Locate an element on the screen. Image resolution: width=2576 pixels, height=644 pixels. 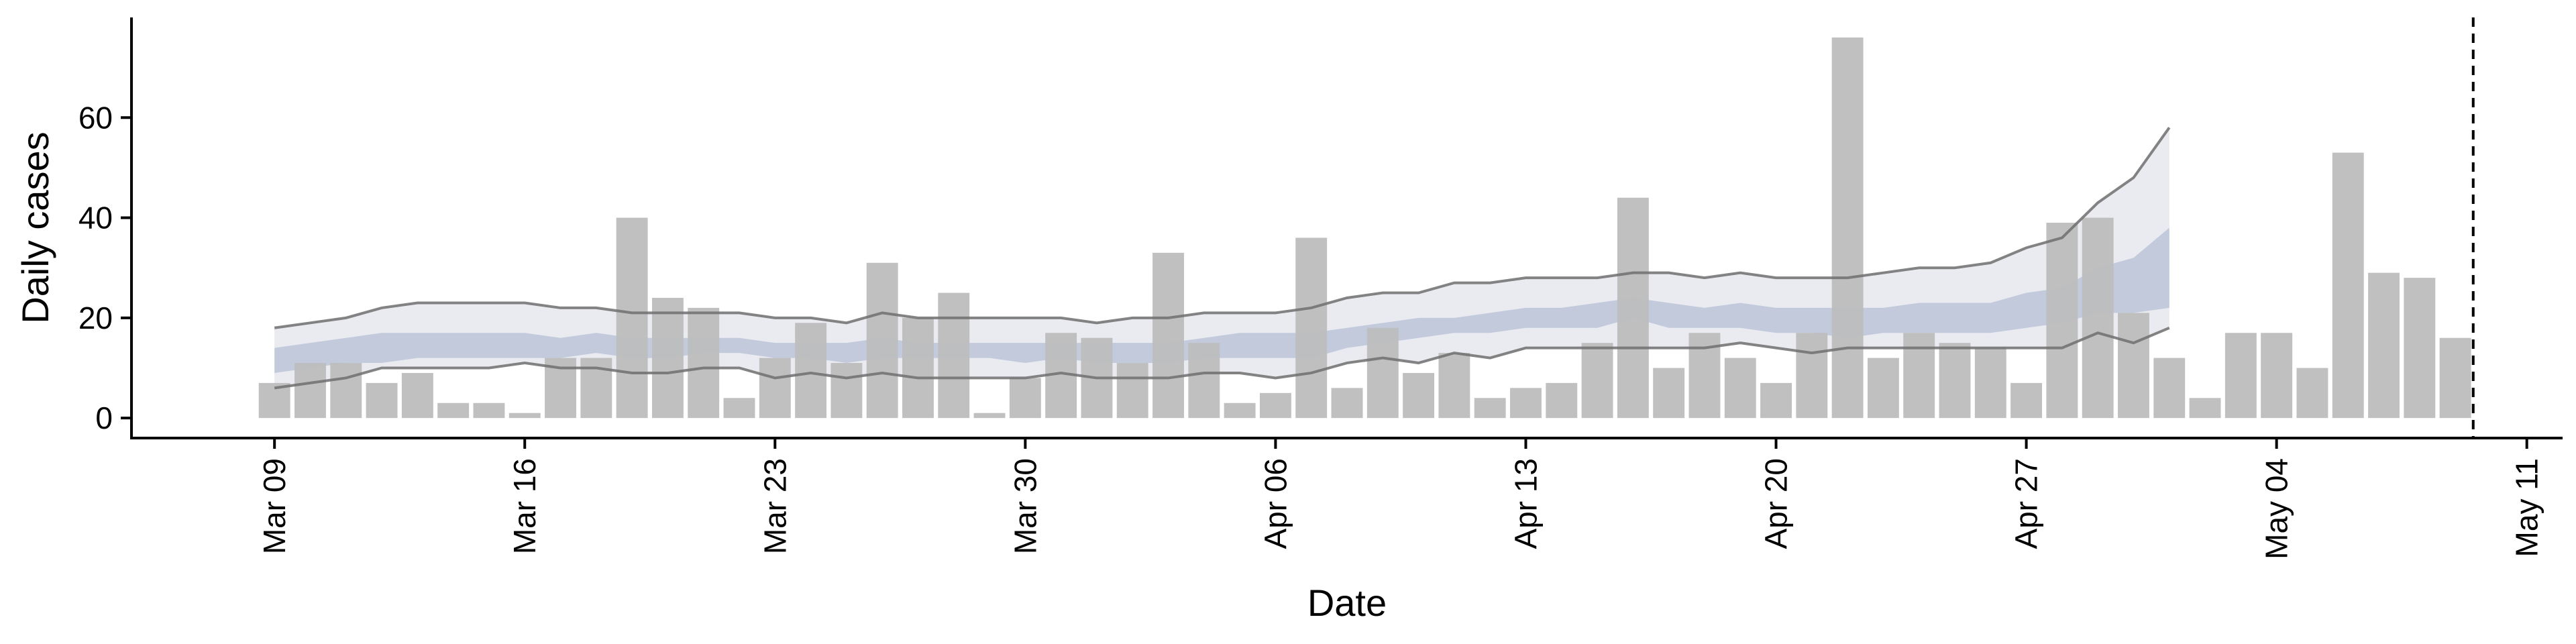
lower-bound-line is located at coordinates (1222, 358).